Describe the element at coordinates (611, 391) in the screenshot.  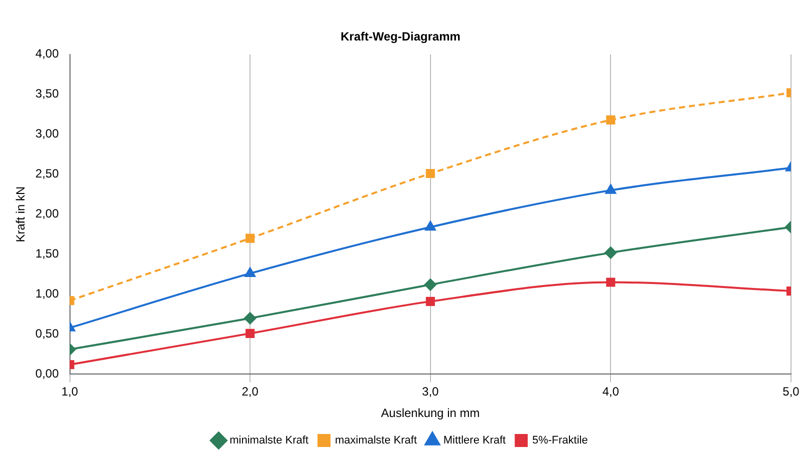
I see `x-tick-label: 4,0` at that location.